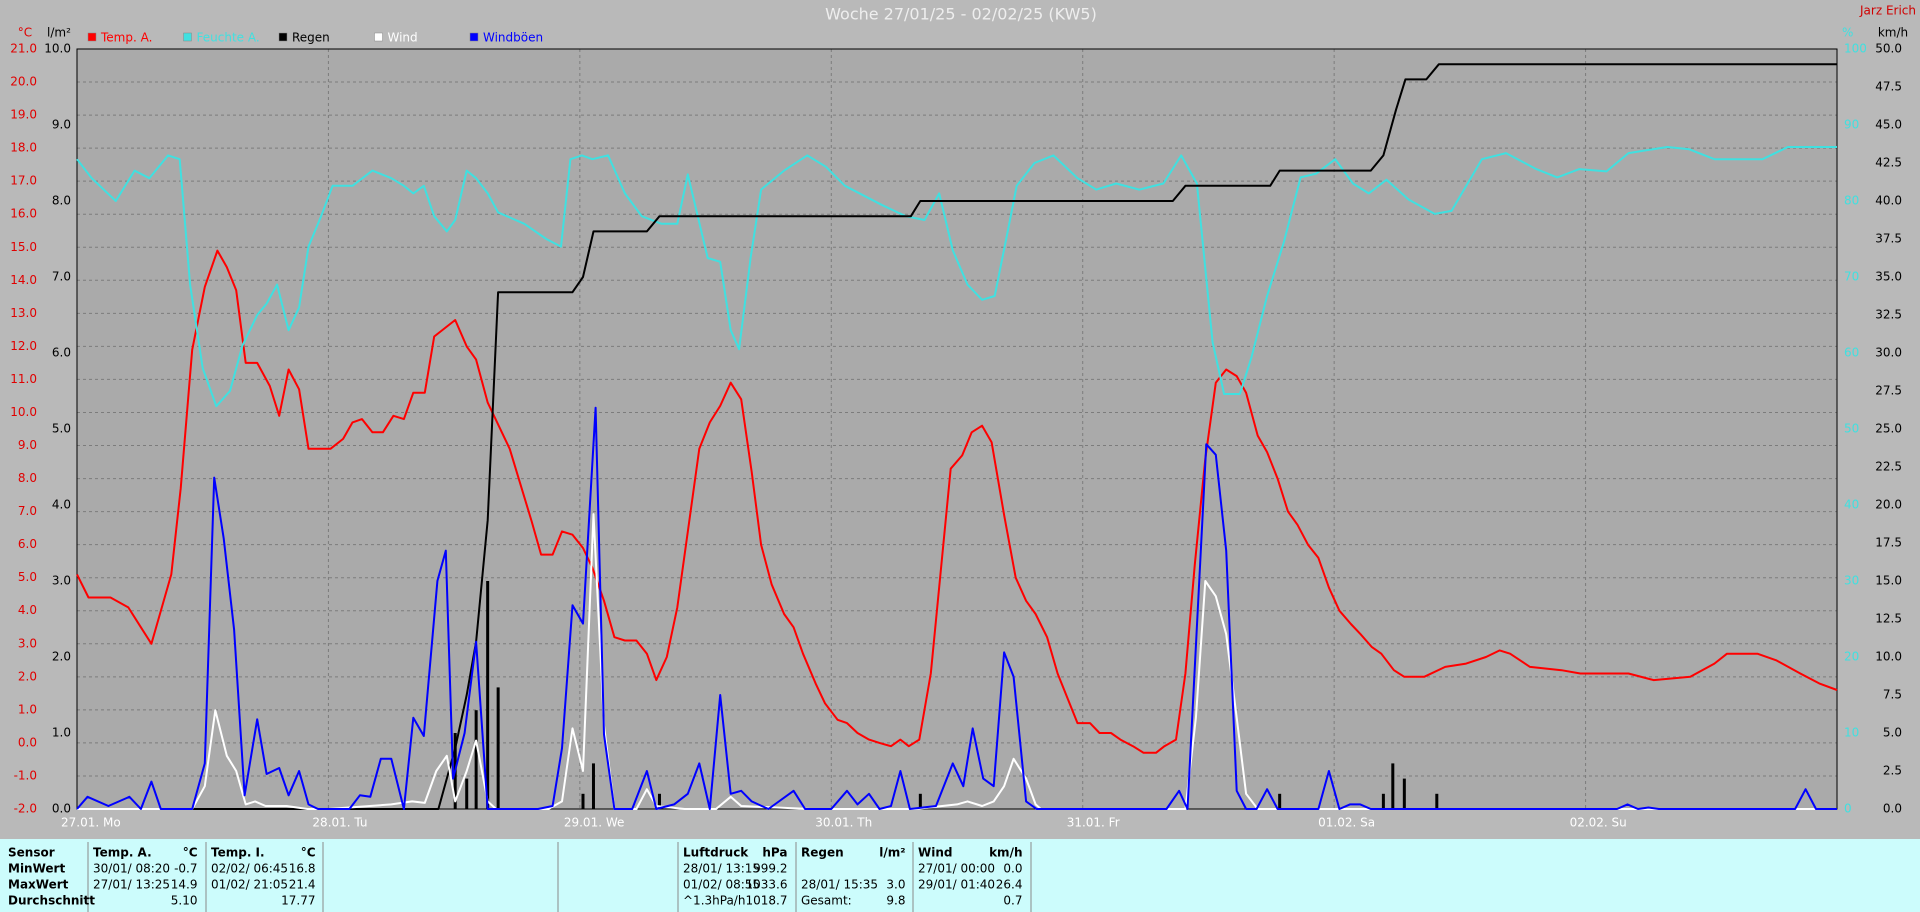 This screenshot has width=1920, height=912. Describe the element at coordinates (339, 823) in the screenshot. I see `x-tick-label: 28.01. Tu` at that location.